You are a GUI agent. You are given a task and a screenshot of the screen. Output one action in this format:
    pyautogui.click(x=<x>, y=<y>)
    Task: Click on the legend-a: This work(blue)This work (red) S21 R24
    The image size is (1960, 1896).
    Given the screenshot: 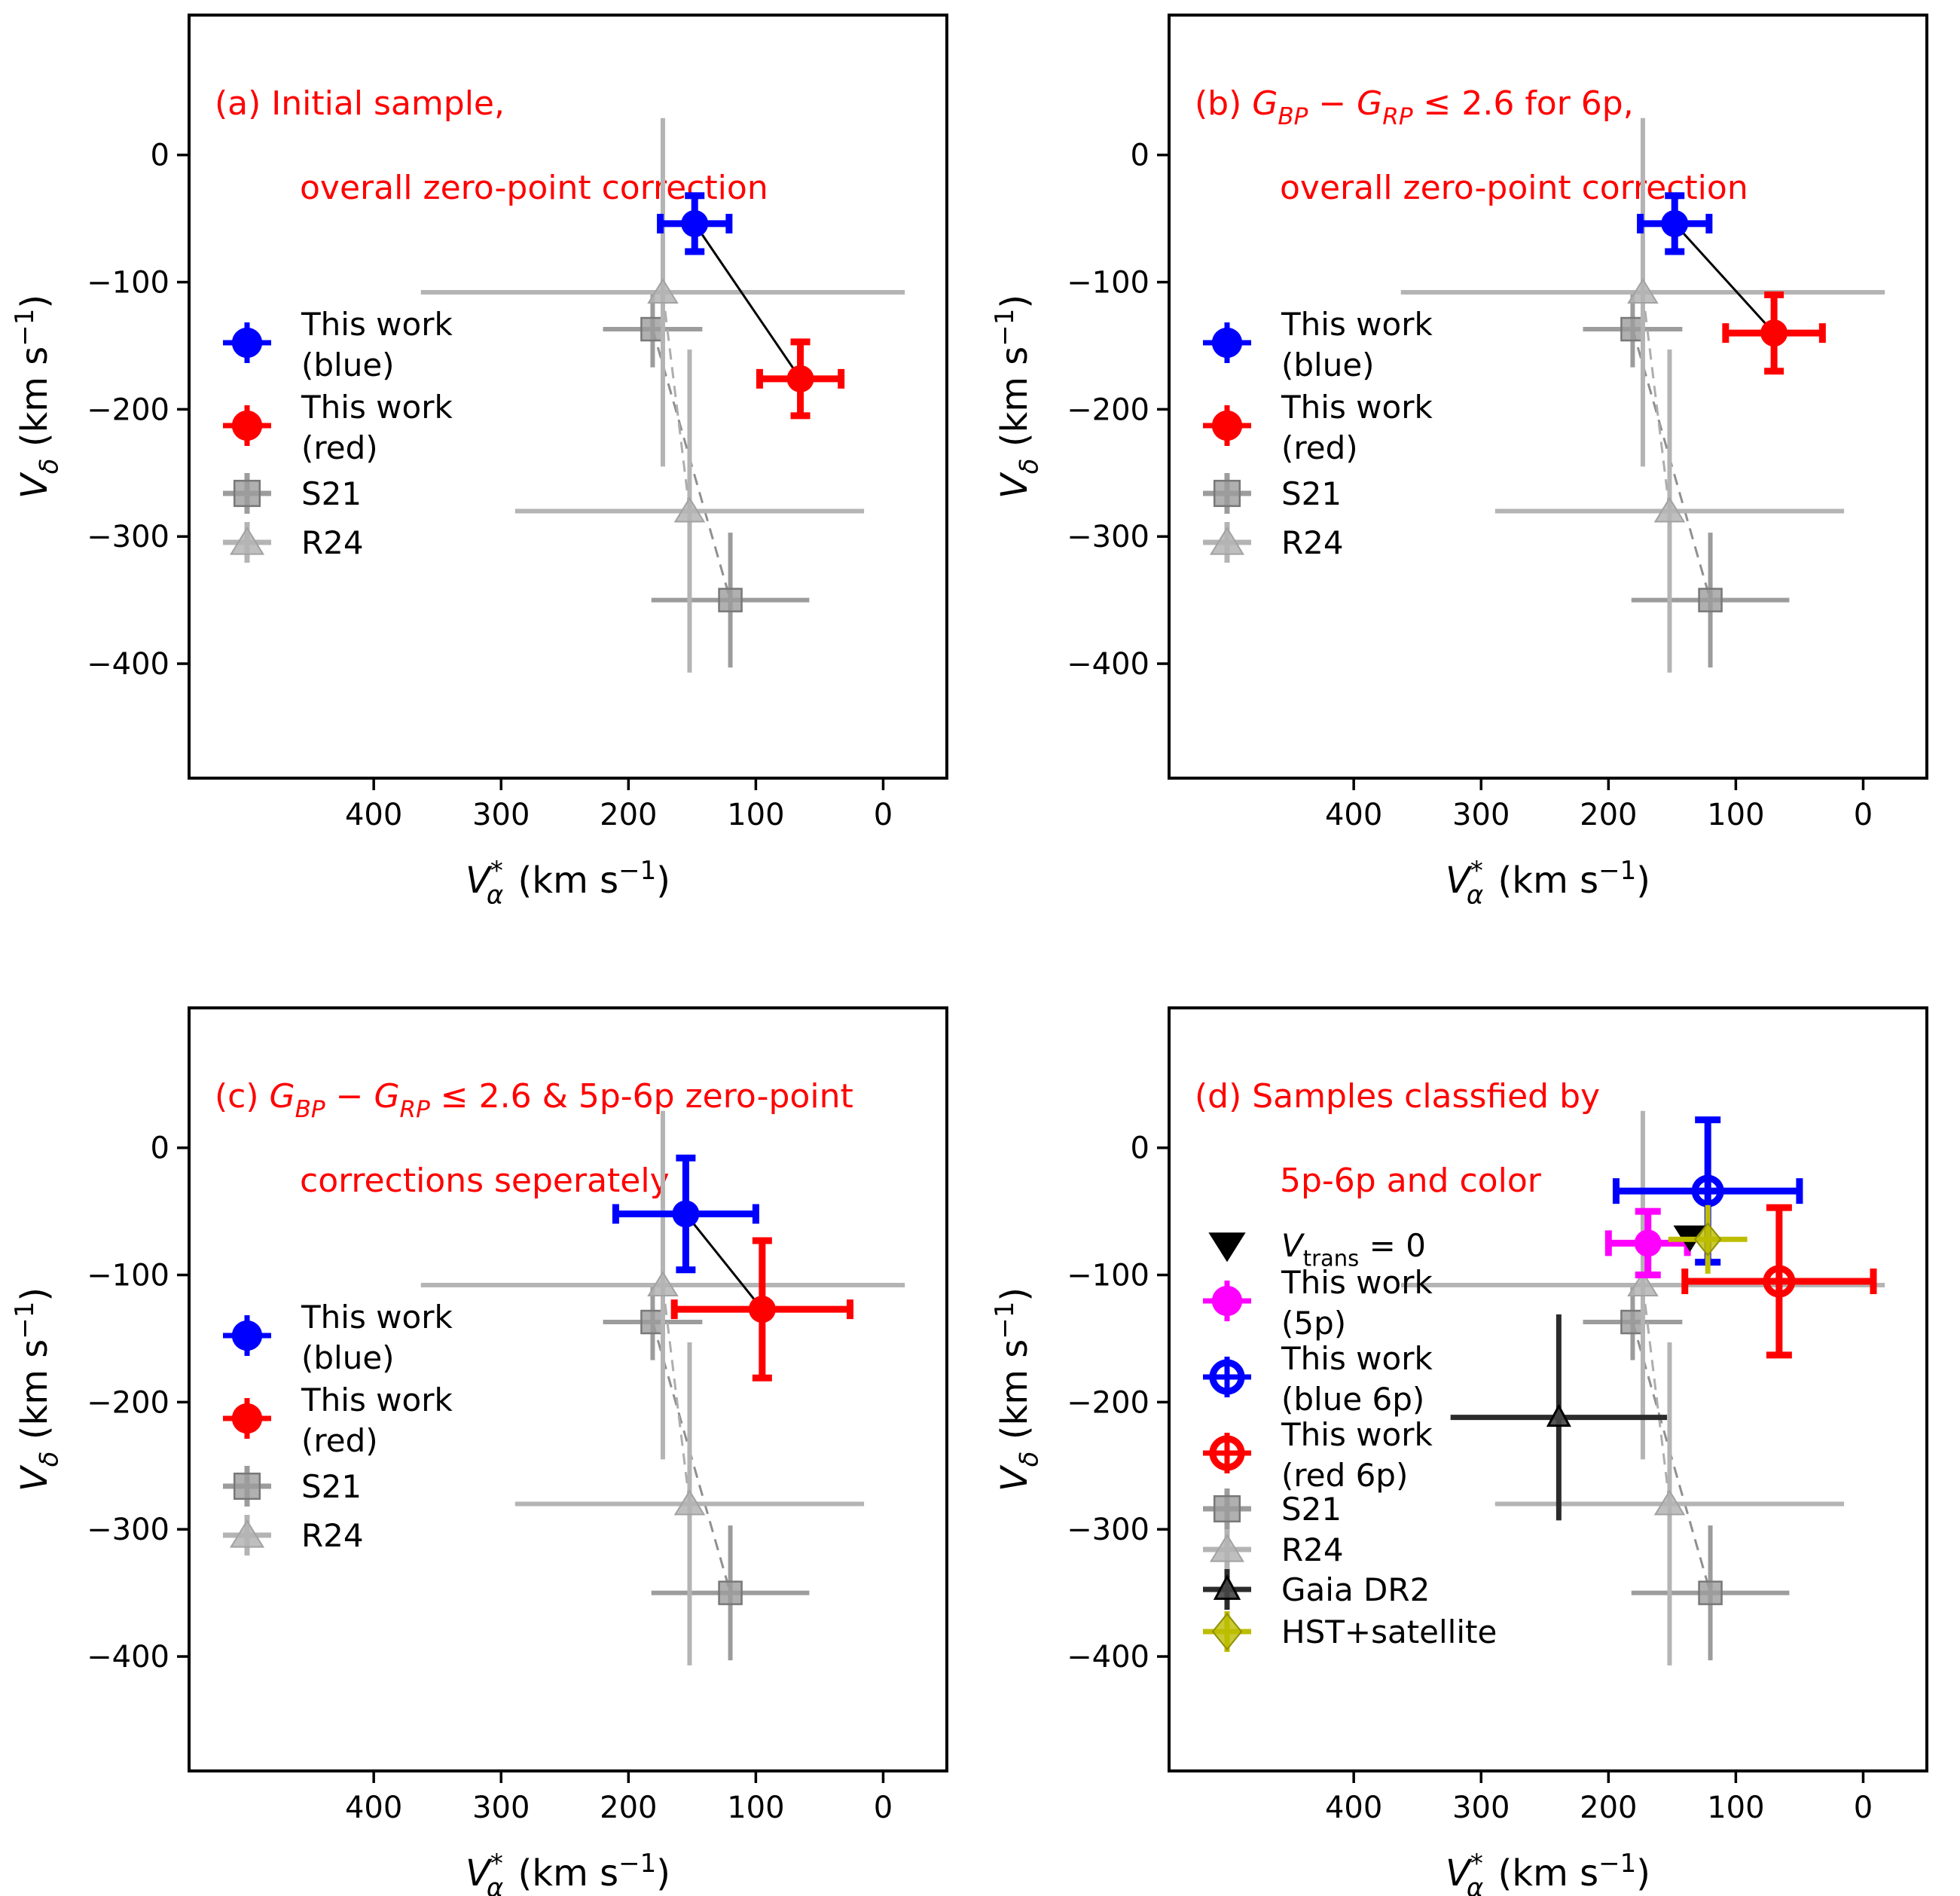 What is the action you would take?
    pyautogui.click(x=338, y=434)
    